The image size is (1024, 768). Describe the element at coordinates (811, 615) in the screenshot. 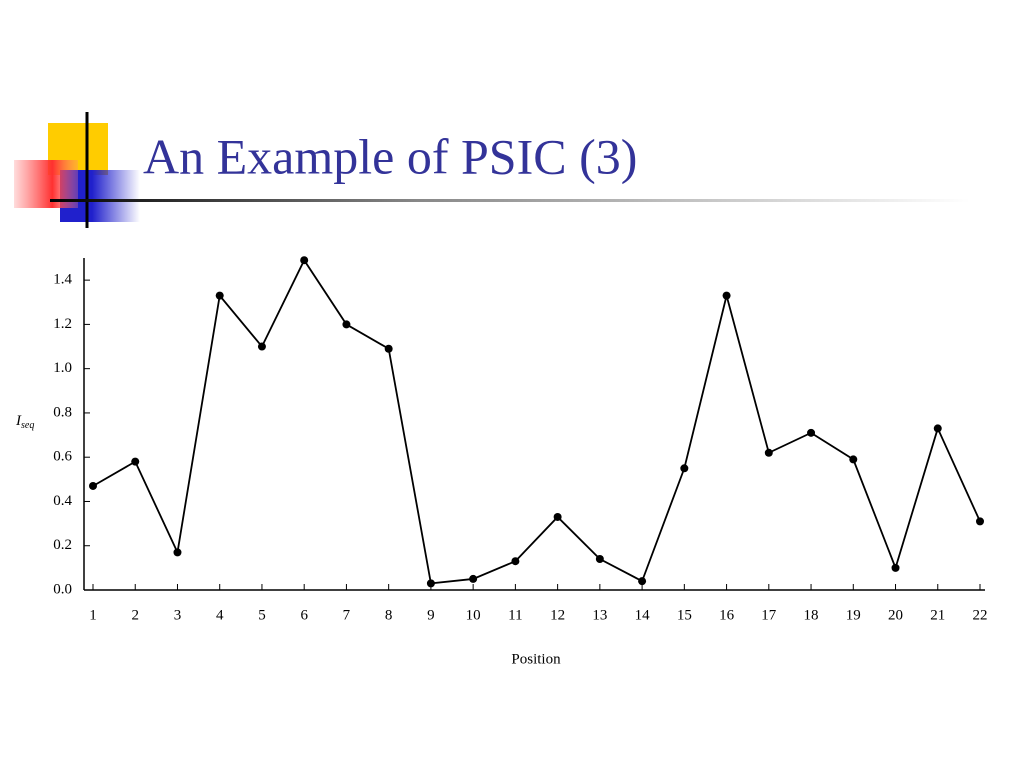

I see `x-tick-label: 18` at that location.